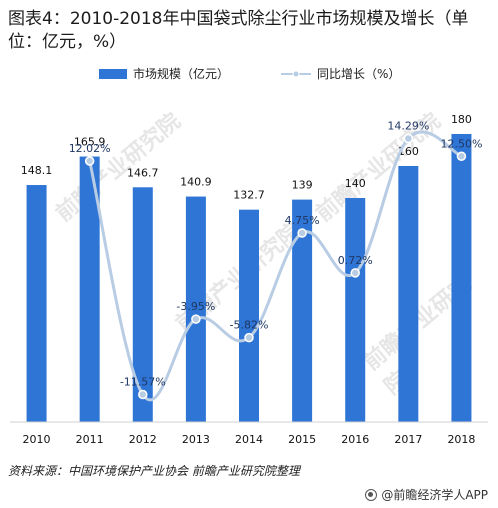 The width and height of the screenshot is (498, 508). What do you see at coordinates (461, 119) in the screenshot?
I see `bar-value-label: 180` at bounding box center [461, 119].